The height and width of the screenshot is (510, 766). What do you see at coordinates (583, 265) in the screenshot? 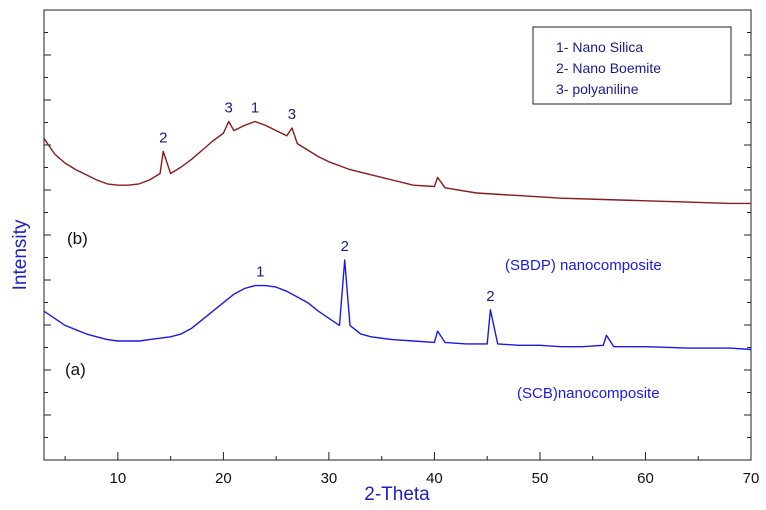
I see `series-name-sbdp: (SBDP) nanocomposite` at bounding box center [583, 265].